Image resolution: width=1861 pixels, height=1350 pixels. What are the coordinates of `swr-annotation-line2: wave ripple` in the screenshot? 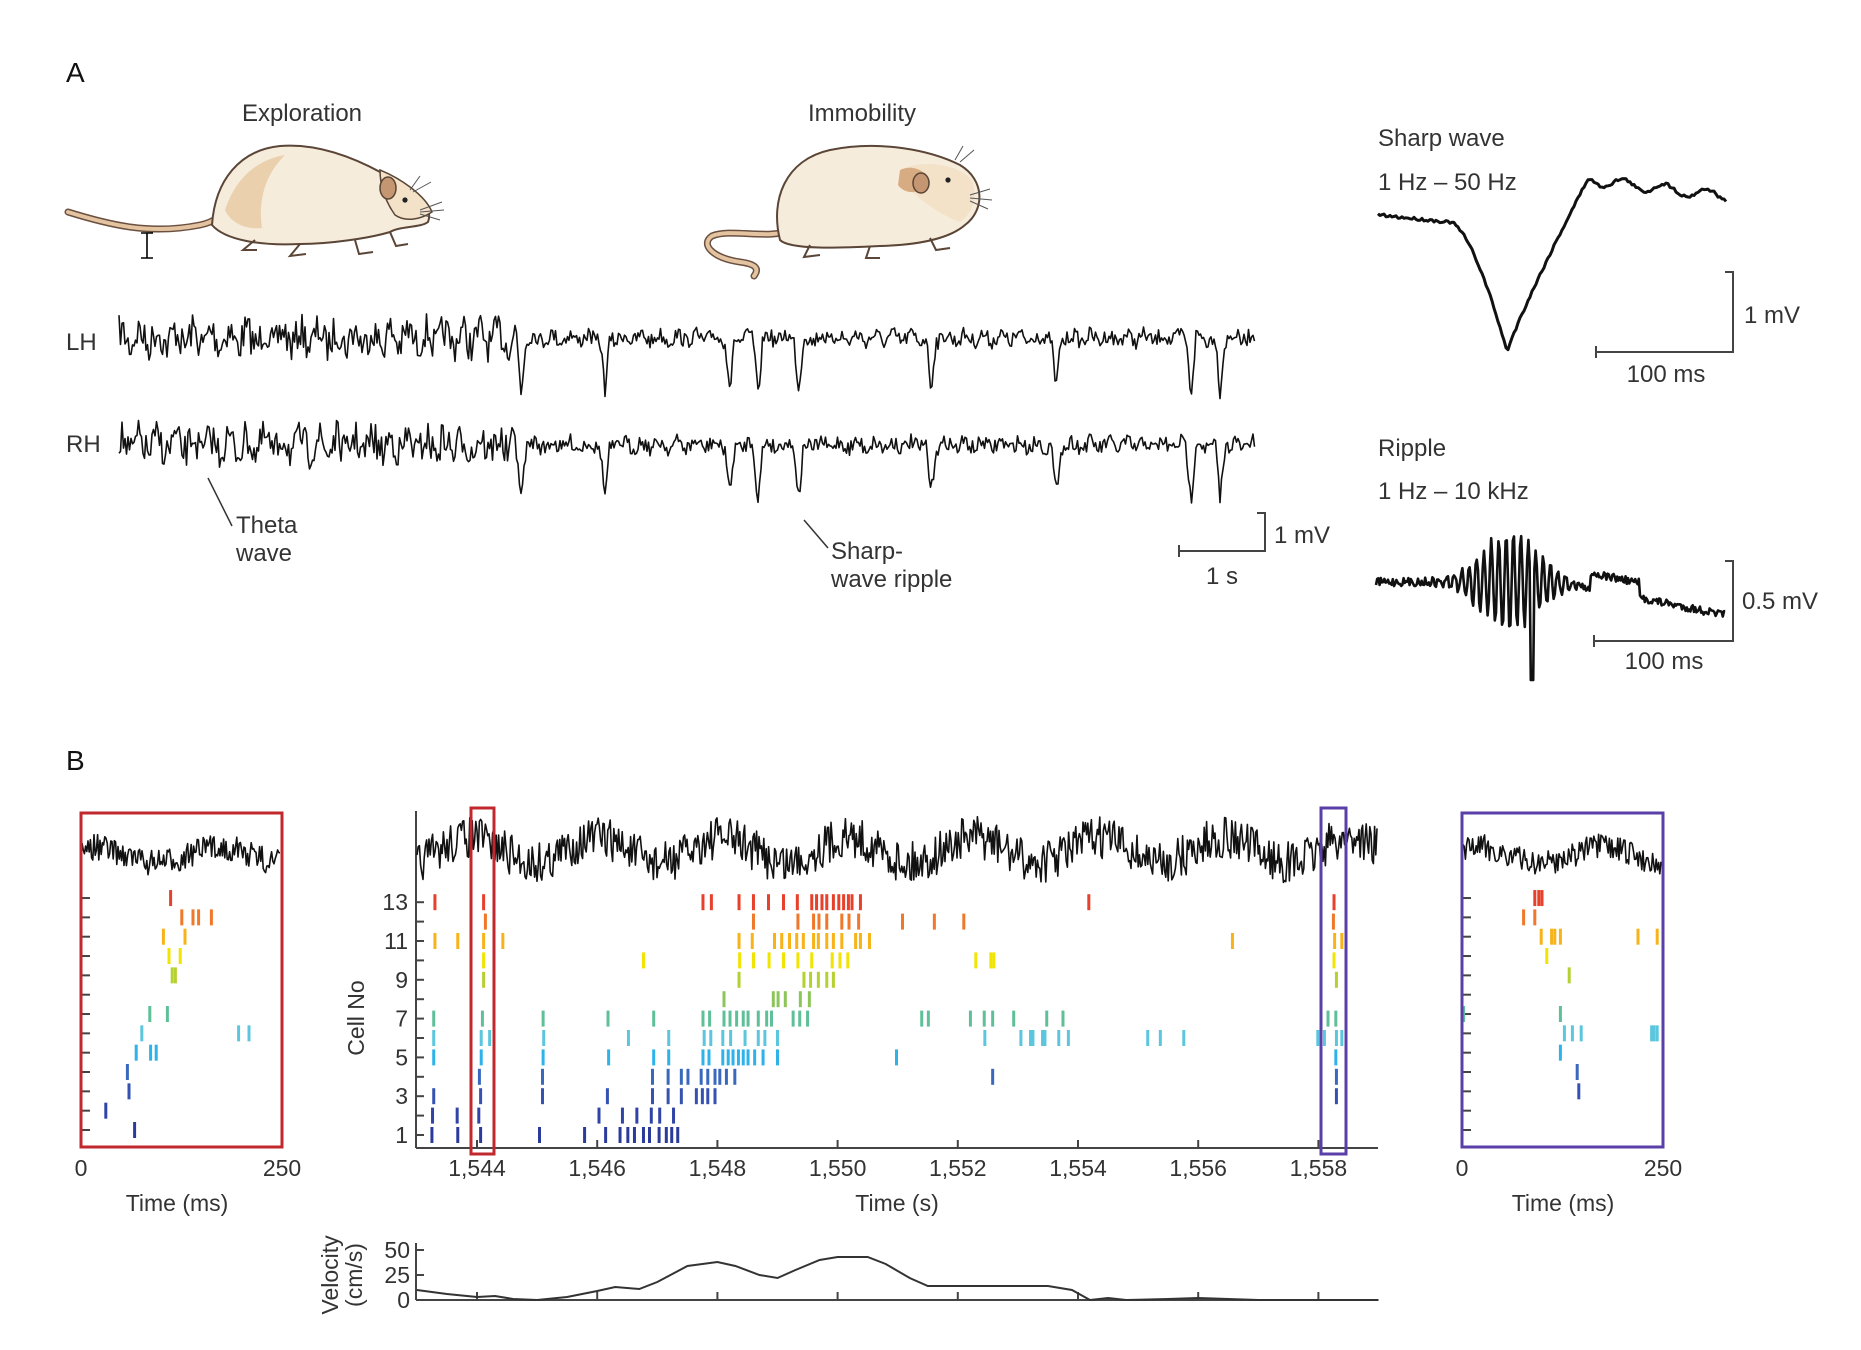 It's located at (891, 579).